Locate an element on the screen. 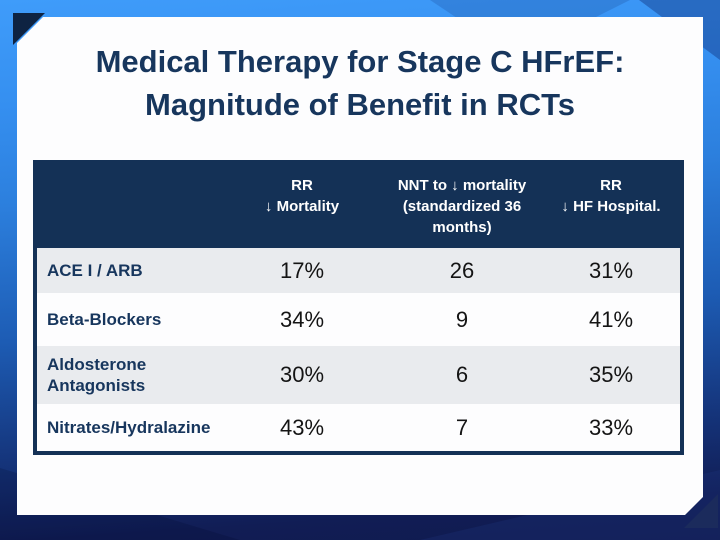  drug-label: Nitrates/Hydralazine is located at coordinates (129, 427).